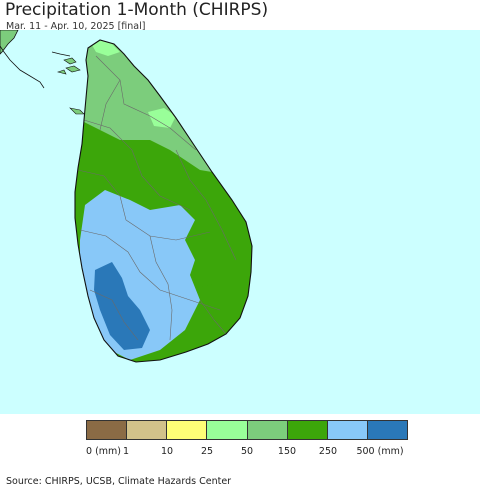  What do you see at coordinates (167, 451) in the screenshot?
I see `legend-label-10: 10` at bounding box center [167, 451].